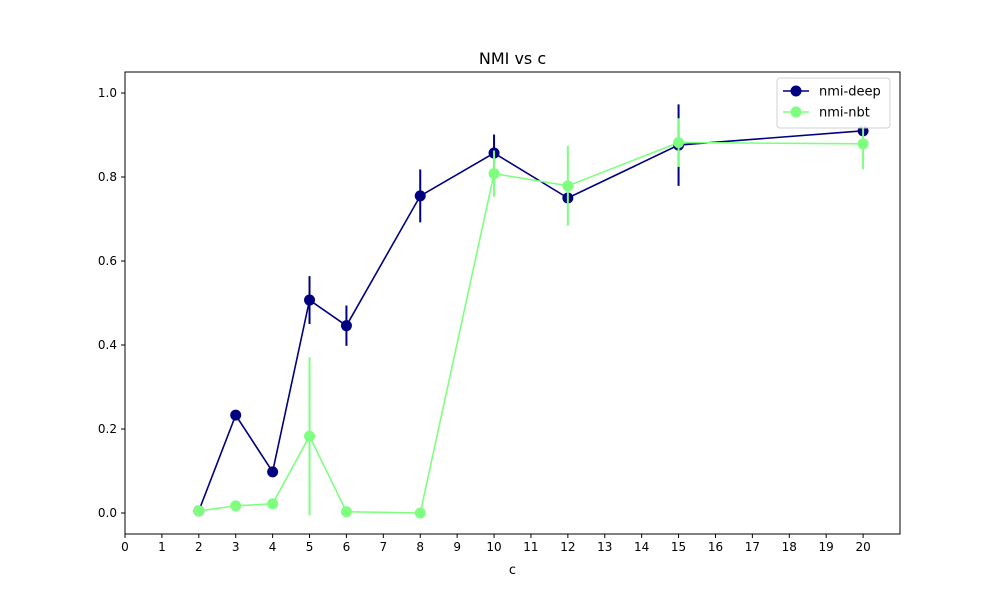 This screenshot has height=600, width=1000. What do you see at coordinates (678, 547) in the screenshot?
I see `x-tick-label: 15` at bounding box center [678, 547].